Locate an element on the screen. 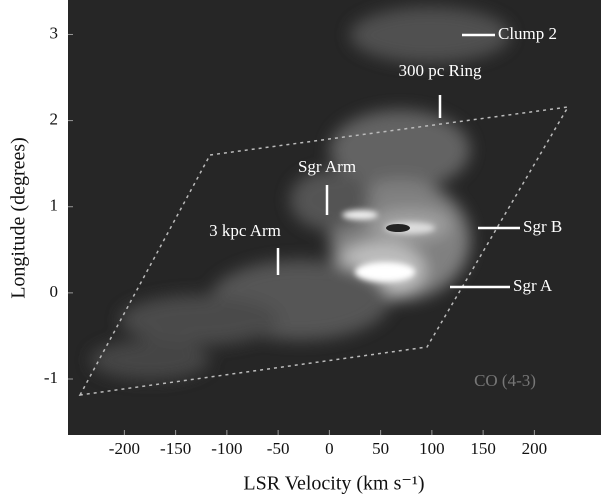 The width and height of the screenshot is (601, 502). x-tick-label: -200 is located at coordinates (124, 448).